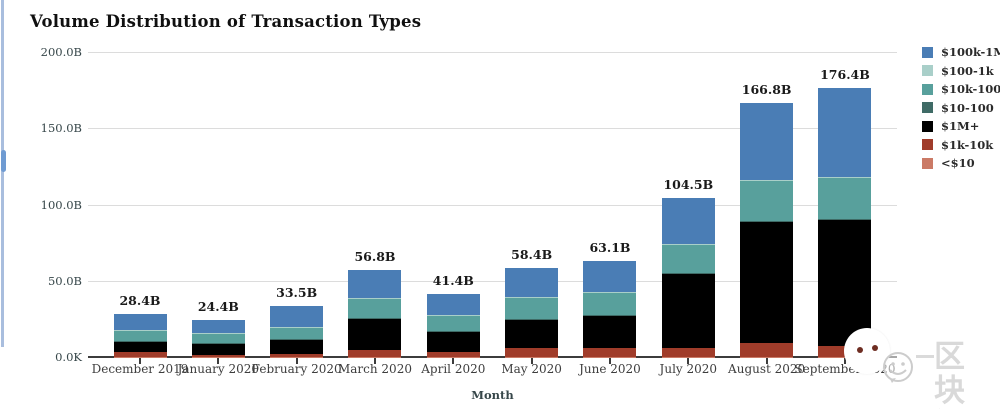 The height and width of the screenshot is (409, 1000). What do you see at coordinates (297, 292) in the screenshot?
I see `bar-total-label: 33.5B` at bounding box center [297, 292].